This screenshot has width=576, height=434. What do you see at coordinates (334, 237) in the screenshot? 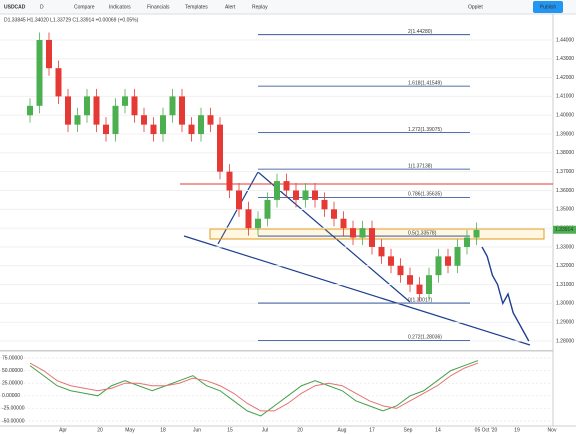
I see `trendline` at bounding box center [334, 237].